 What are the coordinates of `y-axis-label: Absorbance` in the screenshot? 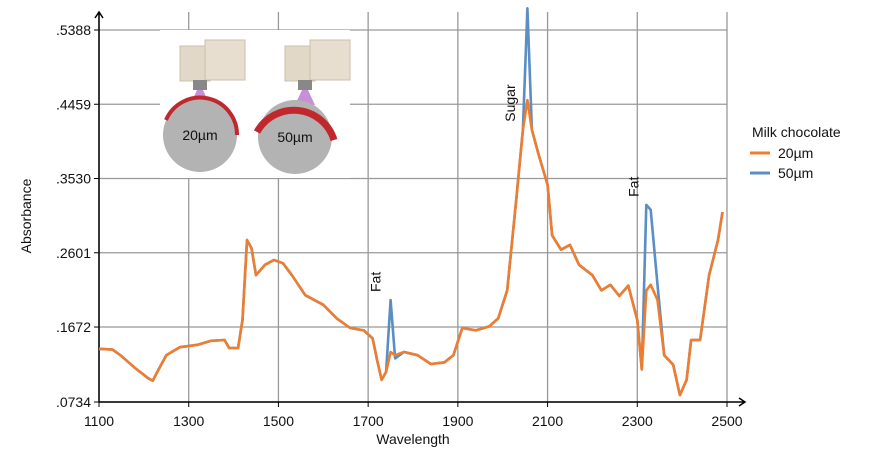 It's located at (26, 215).